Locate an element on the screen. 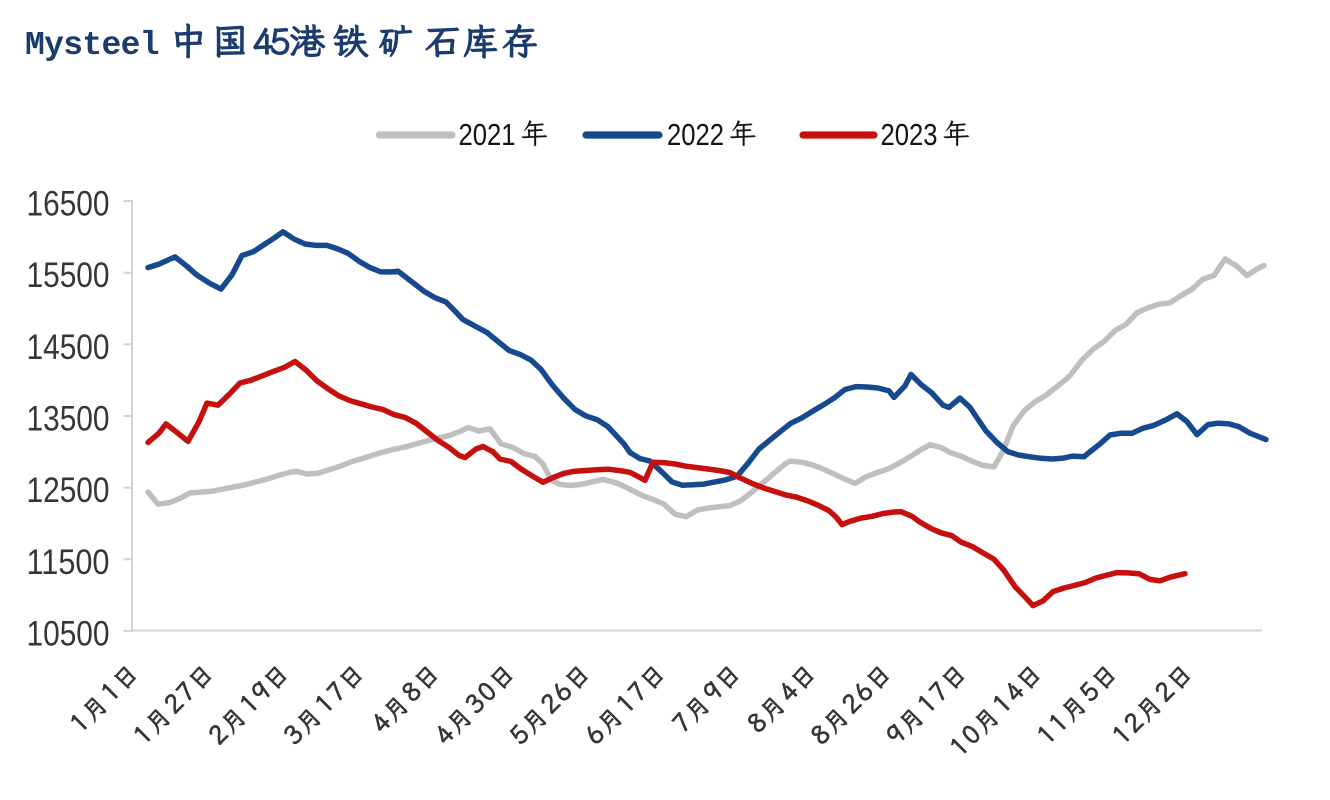  svg-text: 2022 is located at coordinates (695, 134).